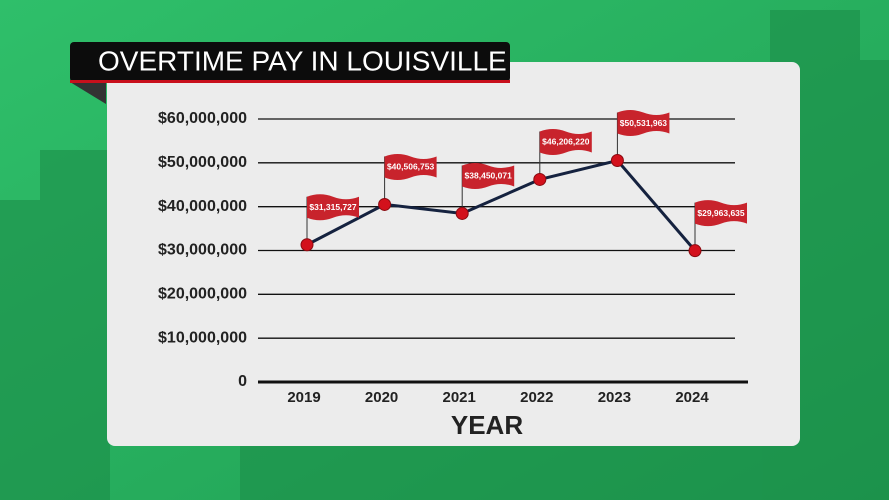 The height and width of the screenshot is (500, 889). I want to click on title-fold, so click(88, 93).